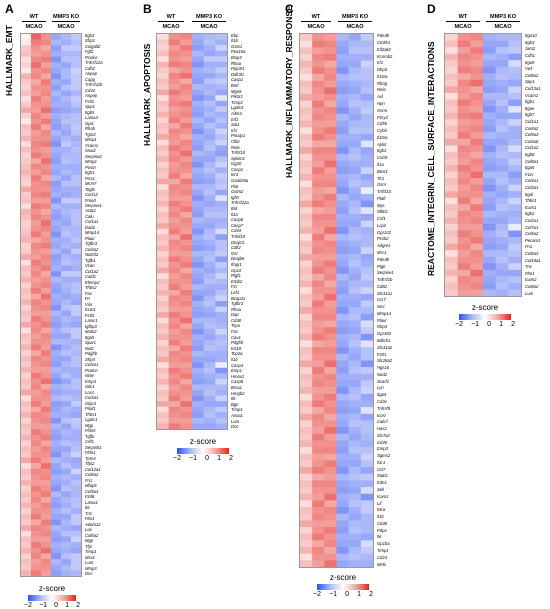 Image resolution: width=550 pixels, height=609 pixels. What do you see at coordinates (235, 119) in the screenshot?
I see `gene-label: Eif1` at bounding box center [235, 119].